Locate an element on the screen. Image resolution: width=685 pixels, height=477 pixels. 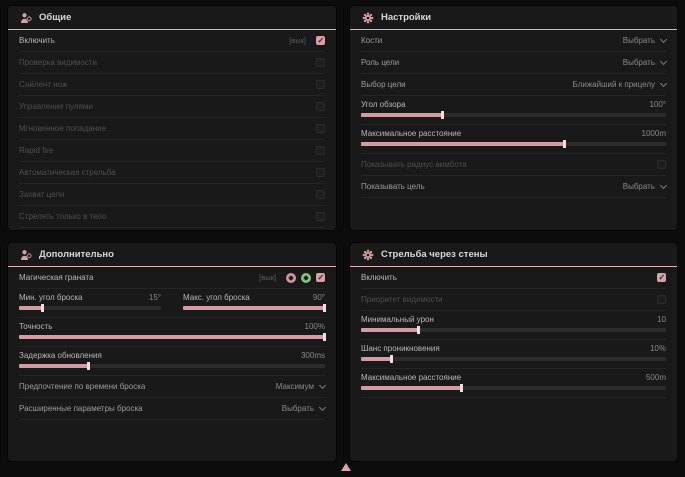
panel-title: Стрельба через стены is located at coordinates (434, 254).